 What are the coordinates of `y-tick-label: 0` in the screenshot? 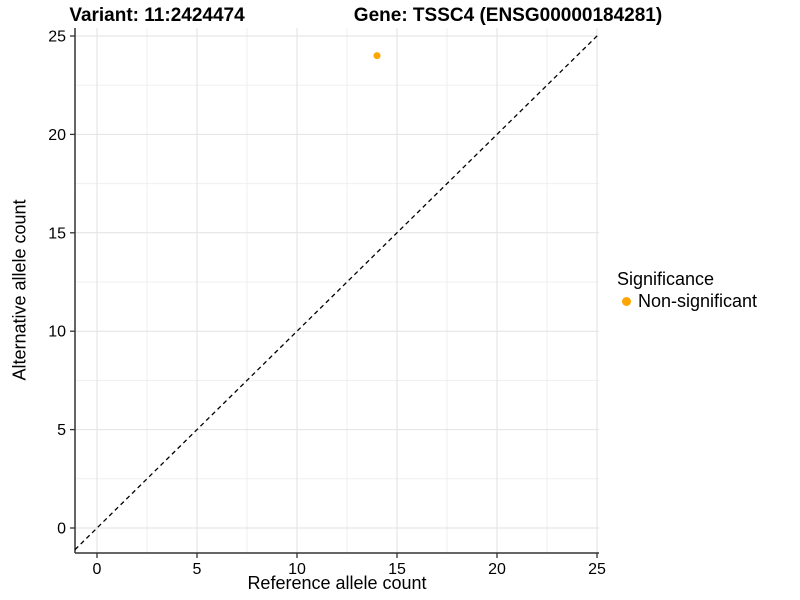 It's located at (61, 529).